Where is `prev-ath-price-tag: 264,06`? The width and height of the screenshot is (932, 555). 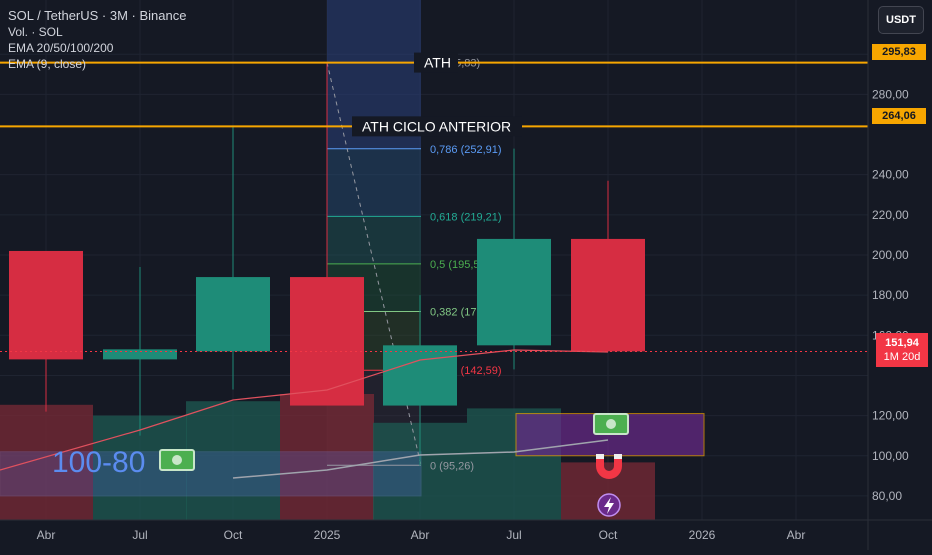 prev-ath-price-tag: 264,06 is located at coordinates (899, 116).